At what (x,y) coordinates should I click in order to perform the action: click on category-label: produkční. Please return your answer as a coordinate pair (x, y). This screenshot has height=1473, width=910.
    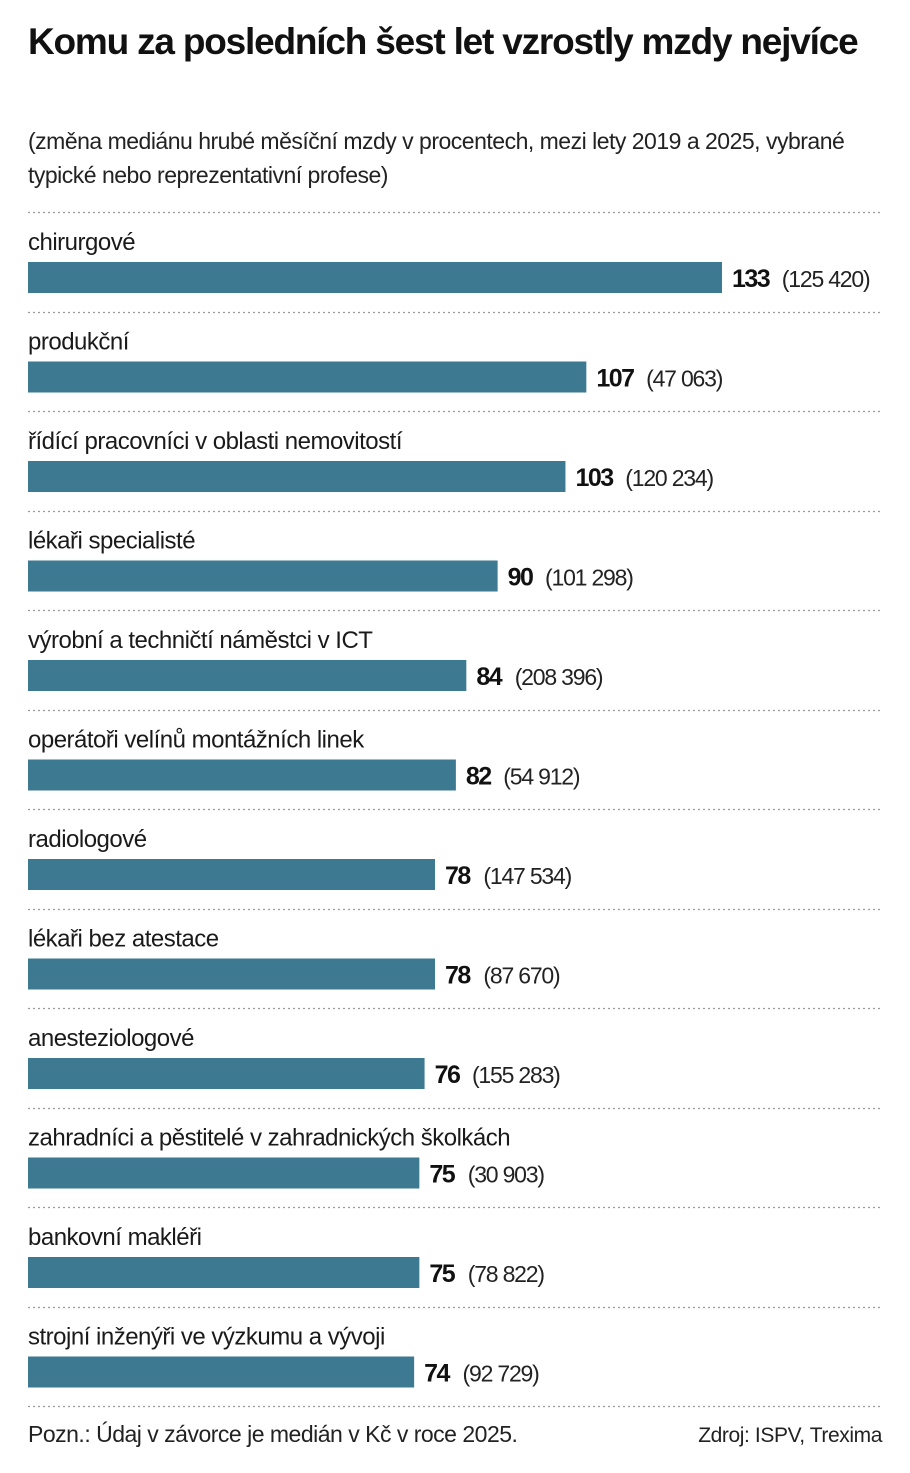
    Looking at the image, I should click on (79, 342).